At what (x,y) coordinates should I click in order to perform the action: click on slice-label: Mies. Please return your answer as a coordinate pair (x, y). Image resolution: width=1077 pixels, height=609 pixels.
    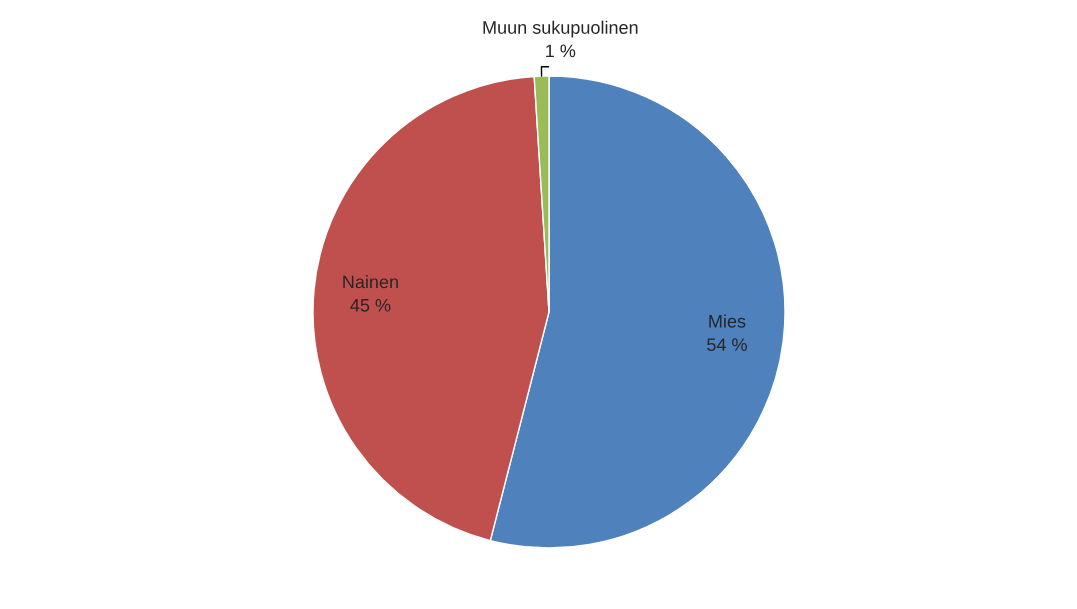
    Looking at the image, I should click on (727, 321).